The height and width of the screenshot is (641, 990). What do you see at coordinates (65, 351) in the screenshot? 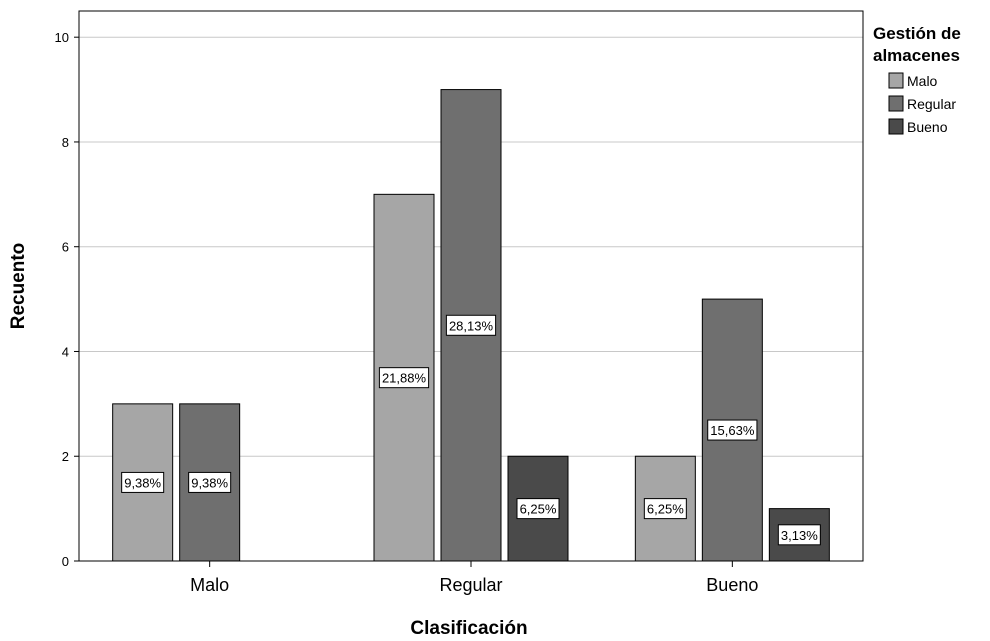
I see `y-tick-label: 4` at bounding box center [65, 351].